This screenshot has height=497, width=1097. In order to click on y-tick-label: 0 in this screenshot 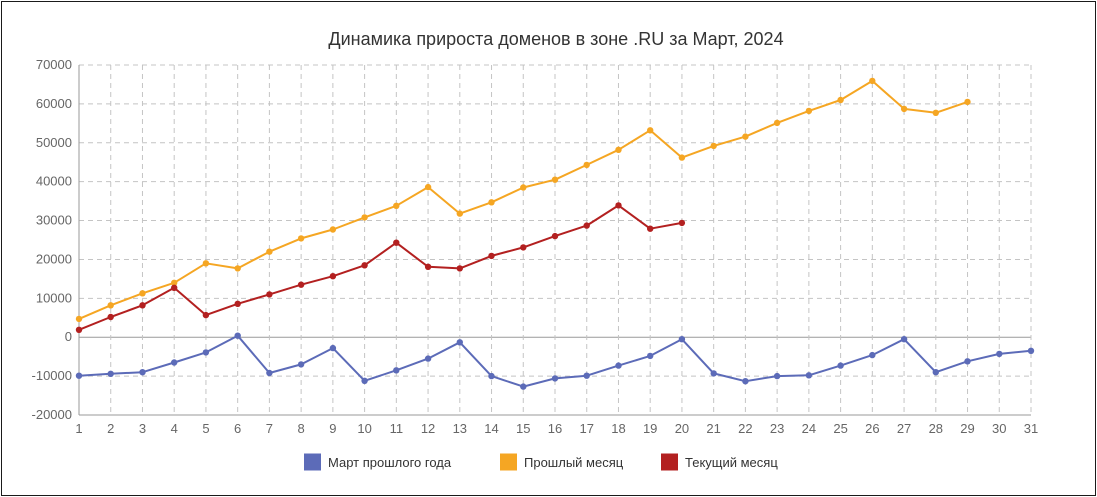, I will do `click(68, 336)`.